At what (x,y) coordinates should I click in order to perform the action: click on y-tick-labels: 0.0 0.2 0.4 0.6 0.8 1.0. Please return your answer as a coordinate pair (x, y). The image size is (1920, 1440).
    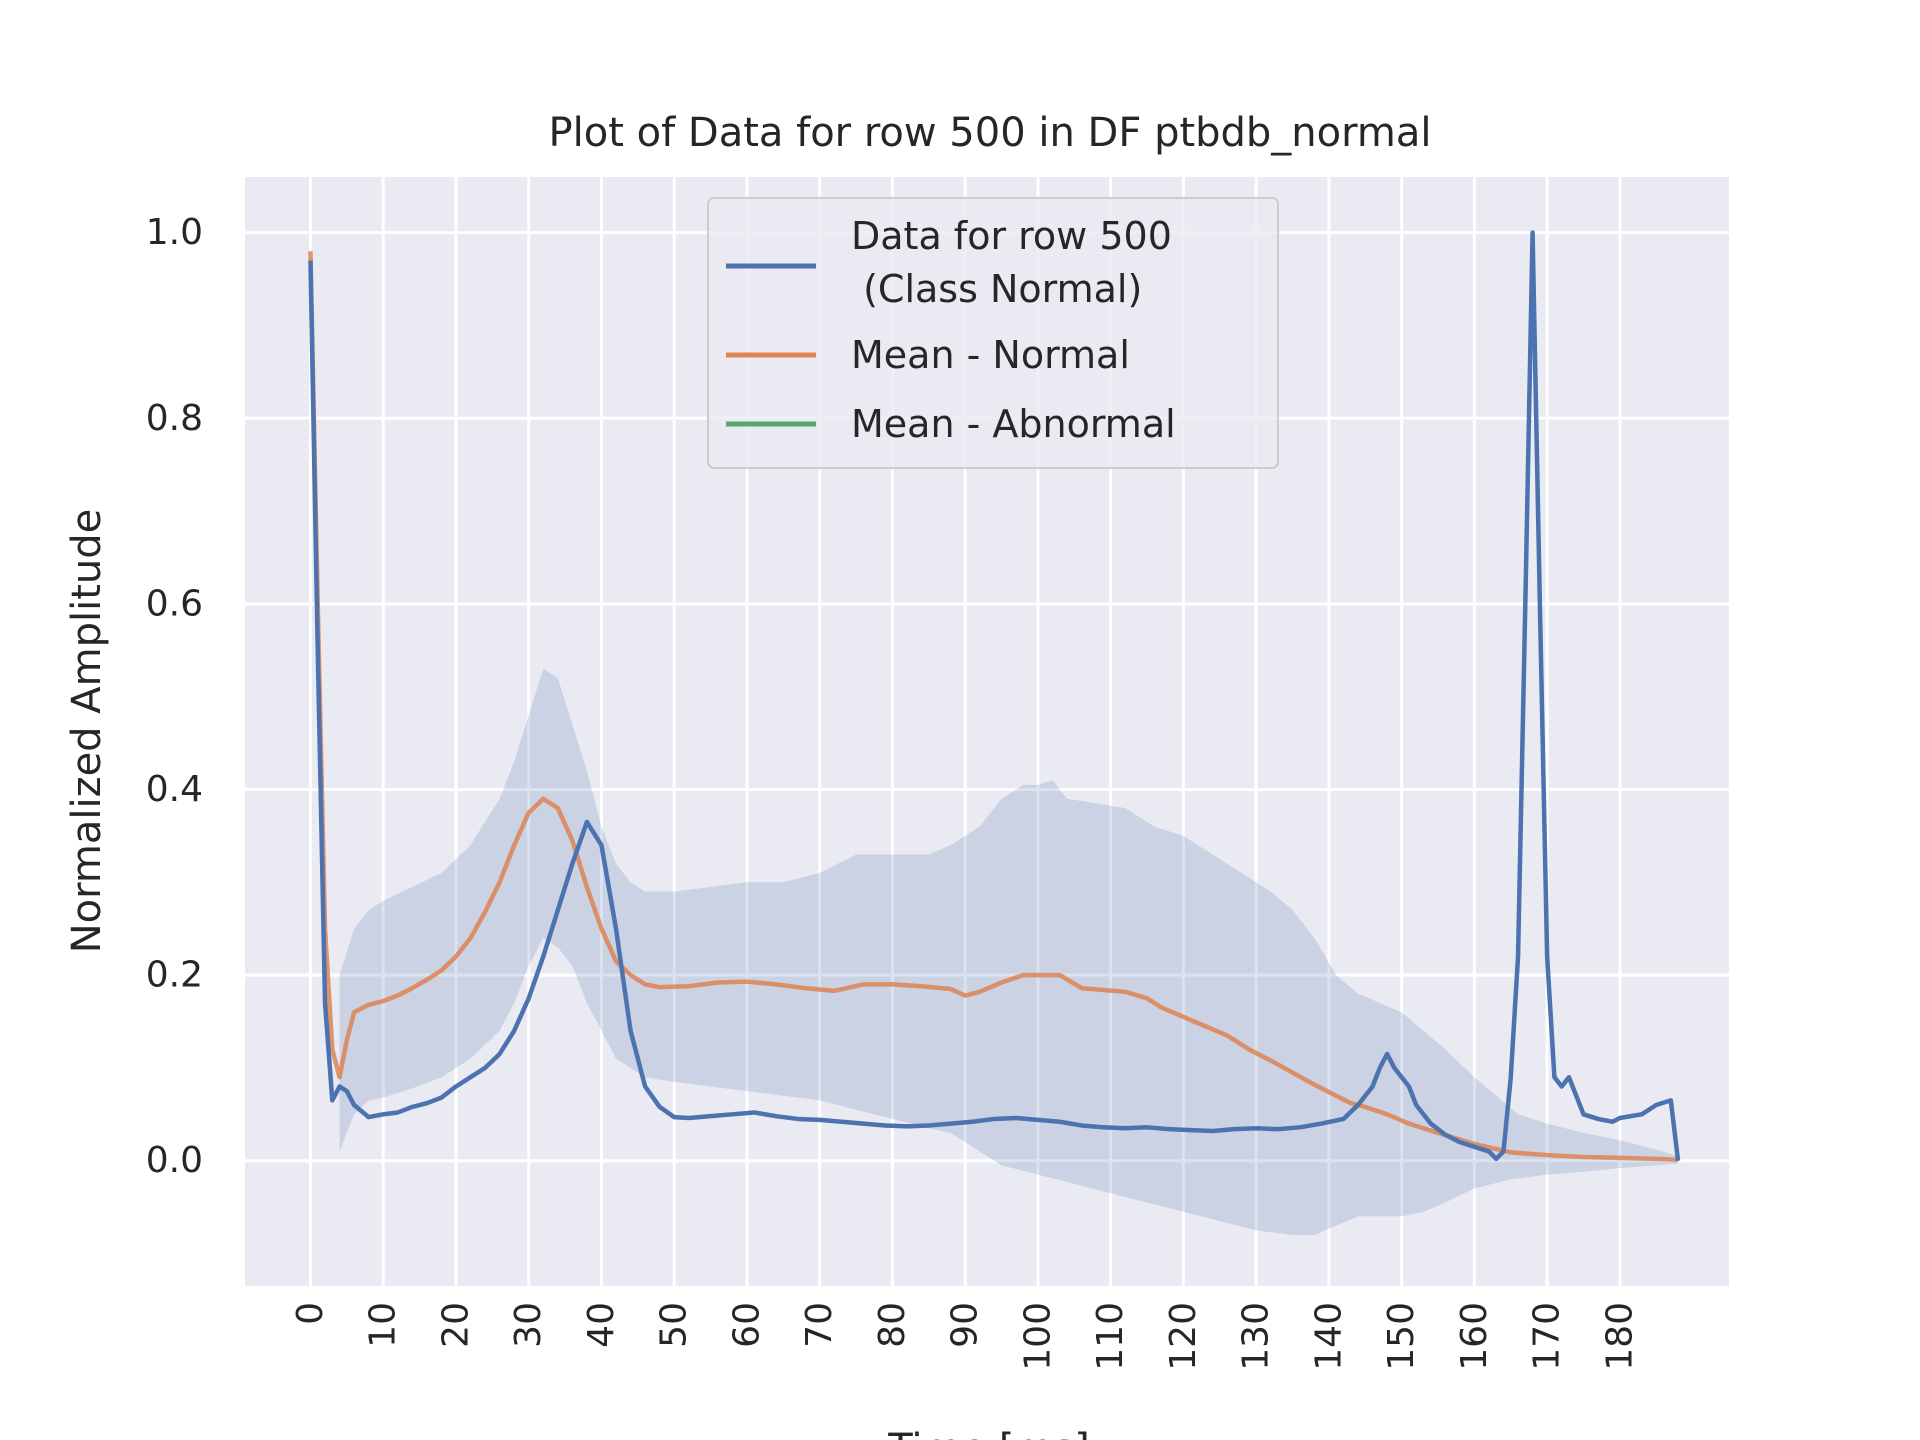
    Looking at the image, I should click on (174, 696).